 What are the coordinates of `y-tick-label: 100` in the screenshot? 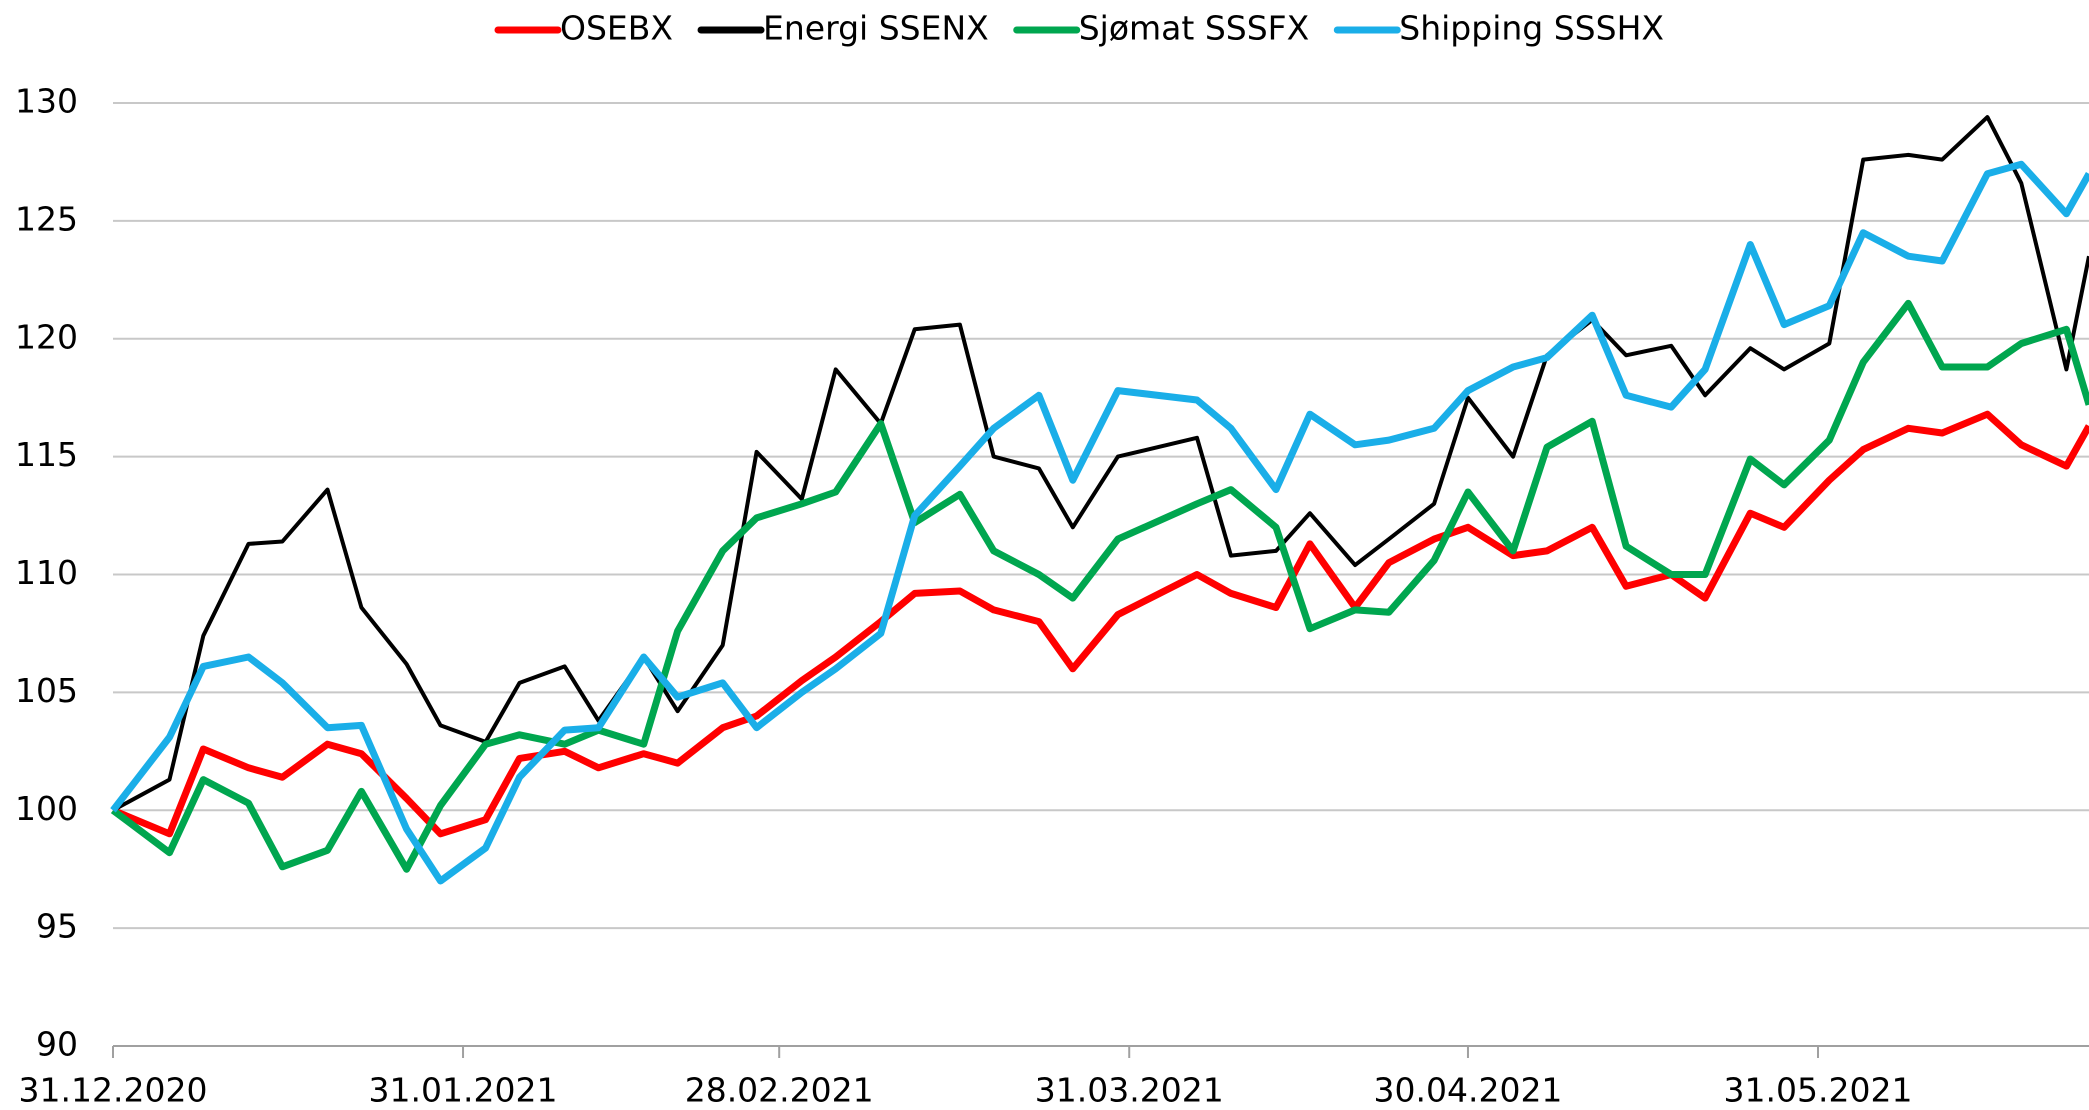 It's located at (46, 808).